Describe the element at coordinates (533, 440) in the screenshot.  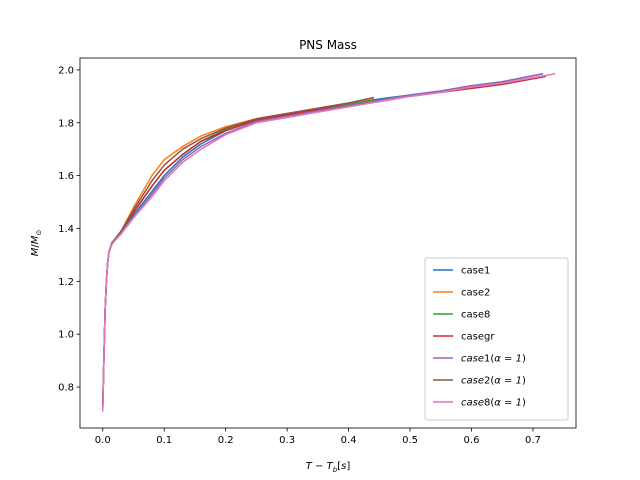
I see `x-tick-label: 0.7` at that location.